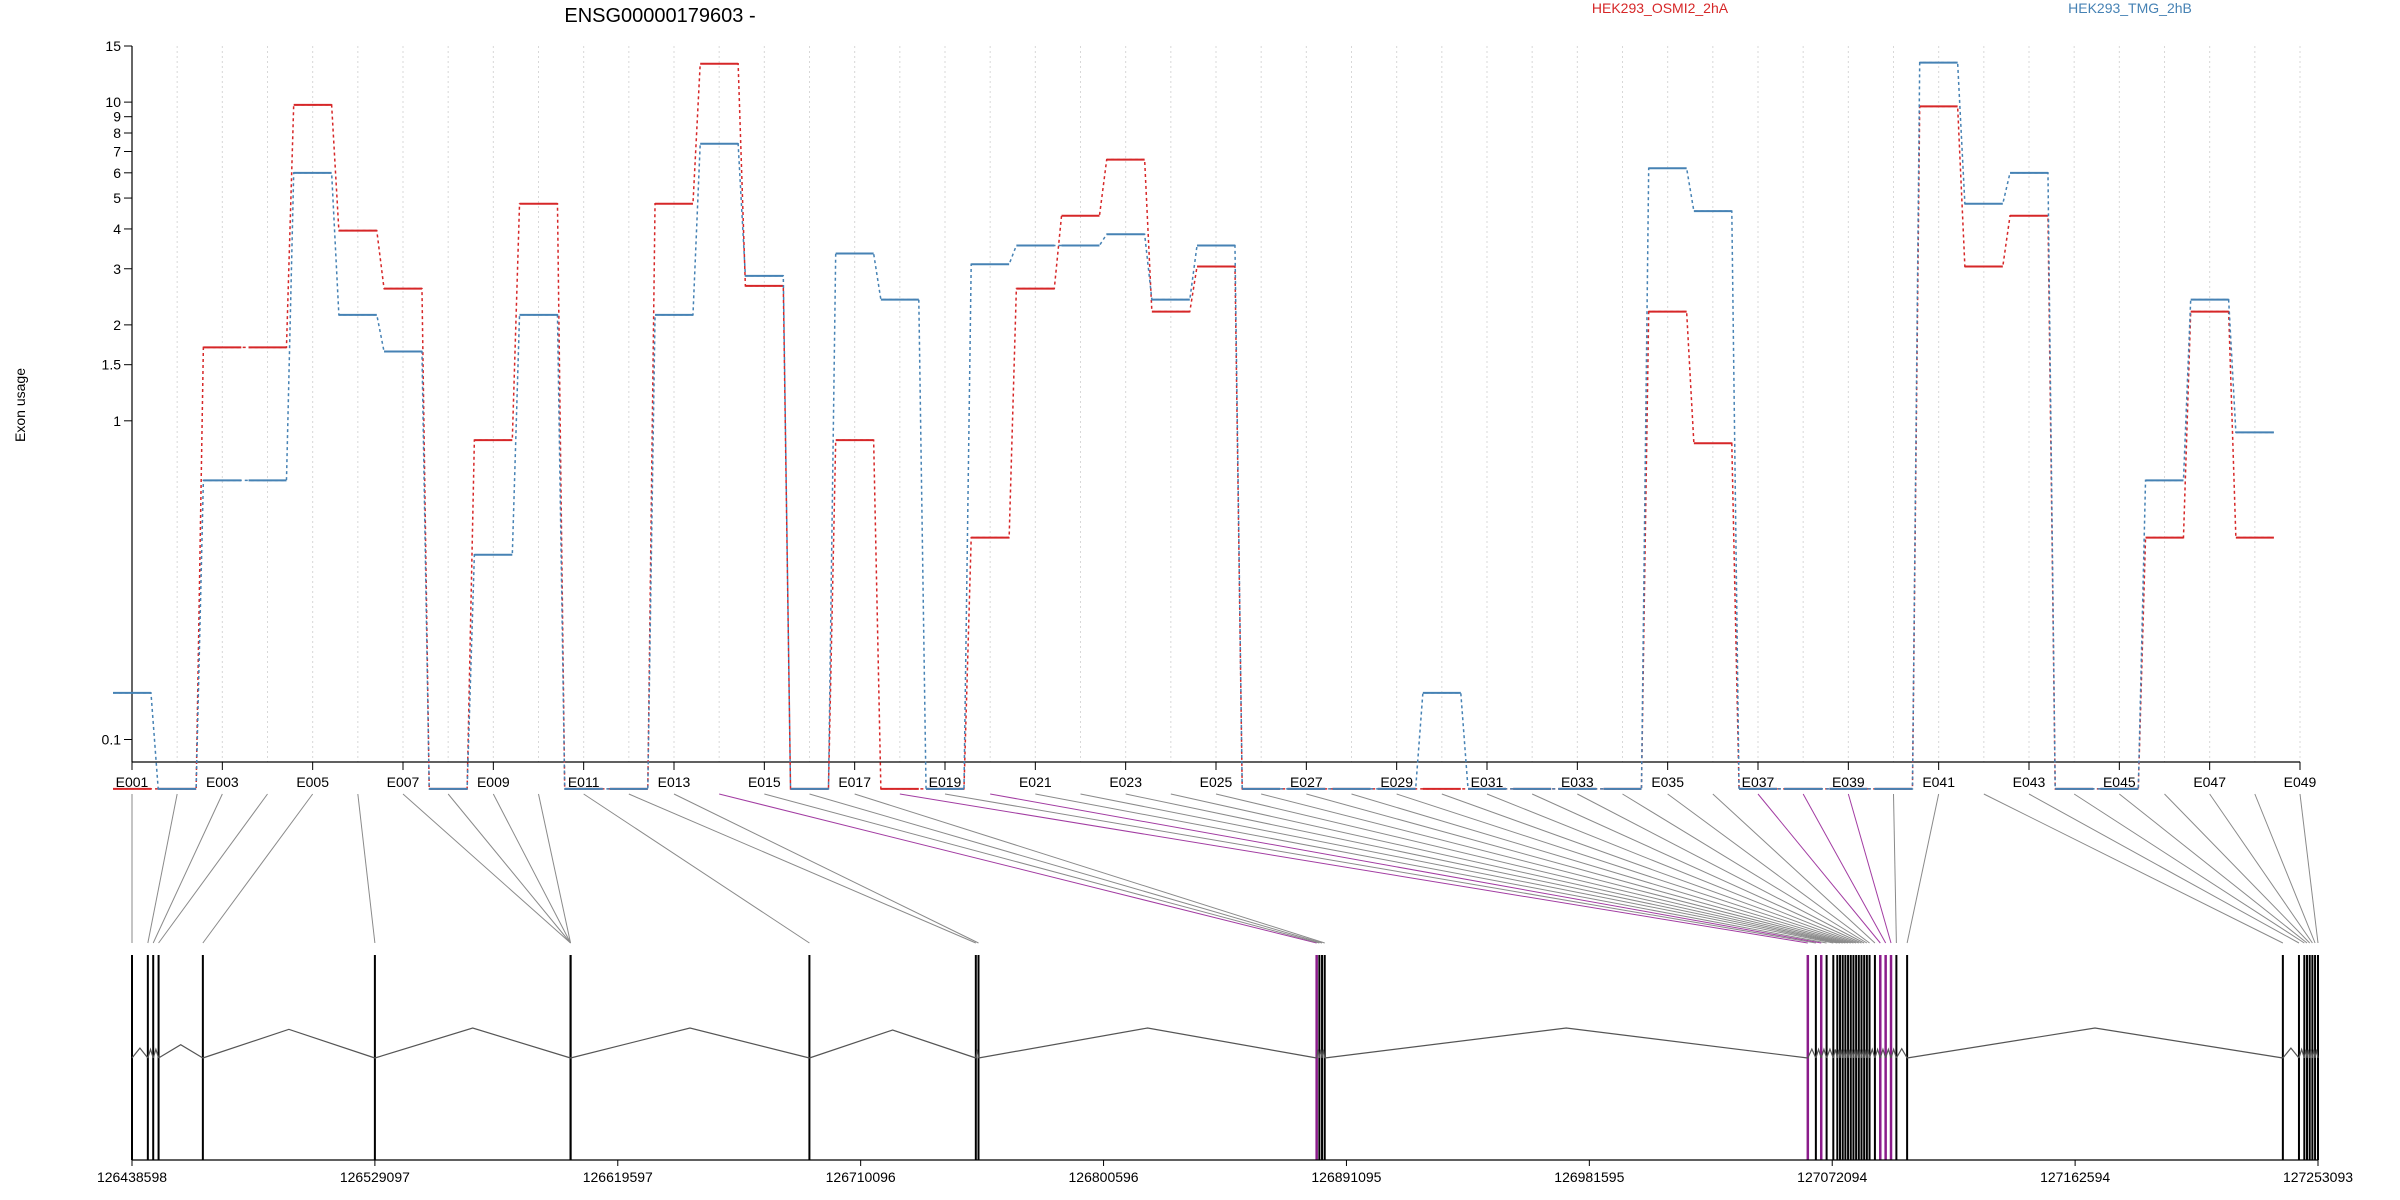  What do you see at coordinates (854, 782) in the screenshot?
I see `x-tick-label: E017` at bounding box center [854, 782].